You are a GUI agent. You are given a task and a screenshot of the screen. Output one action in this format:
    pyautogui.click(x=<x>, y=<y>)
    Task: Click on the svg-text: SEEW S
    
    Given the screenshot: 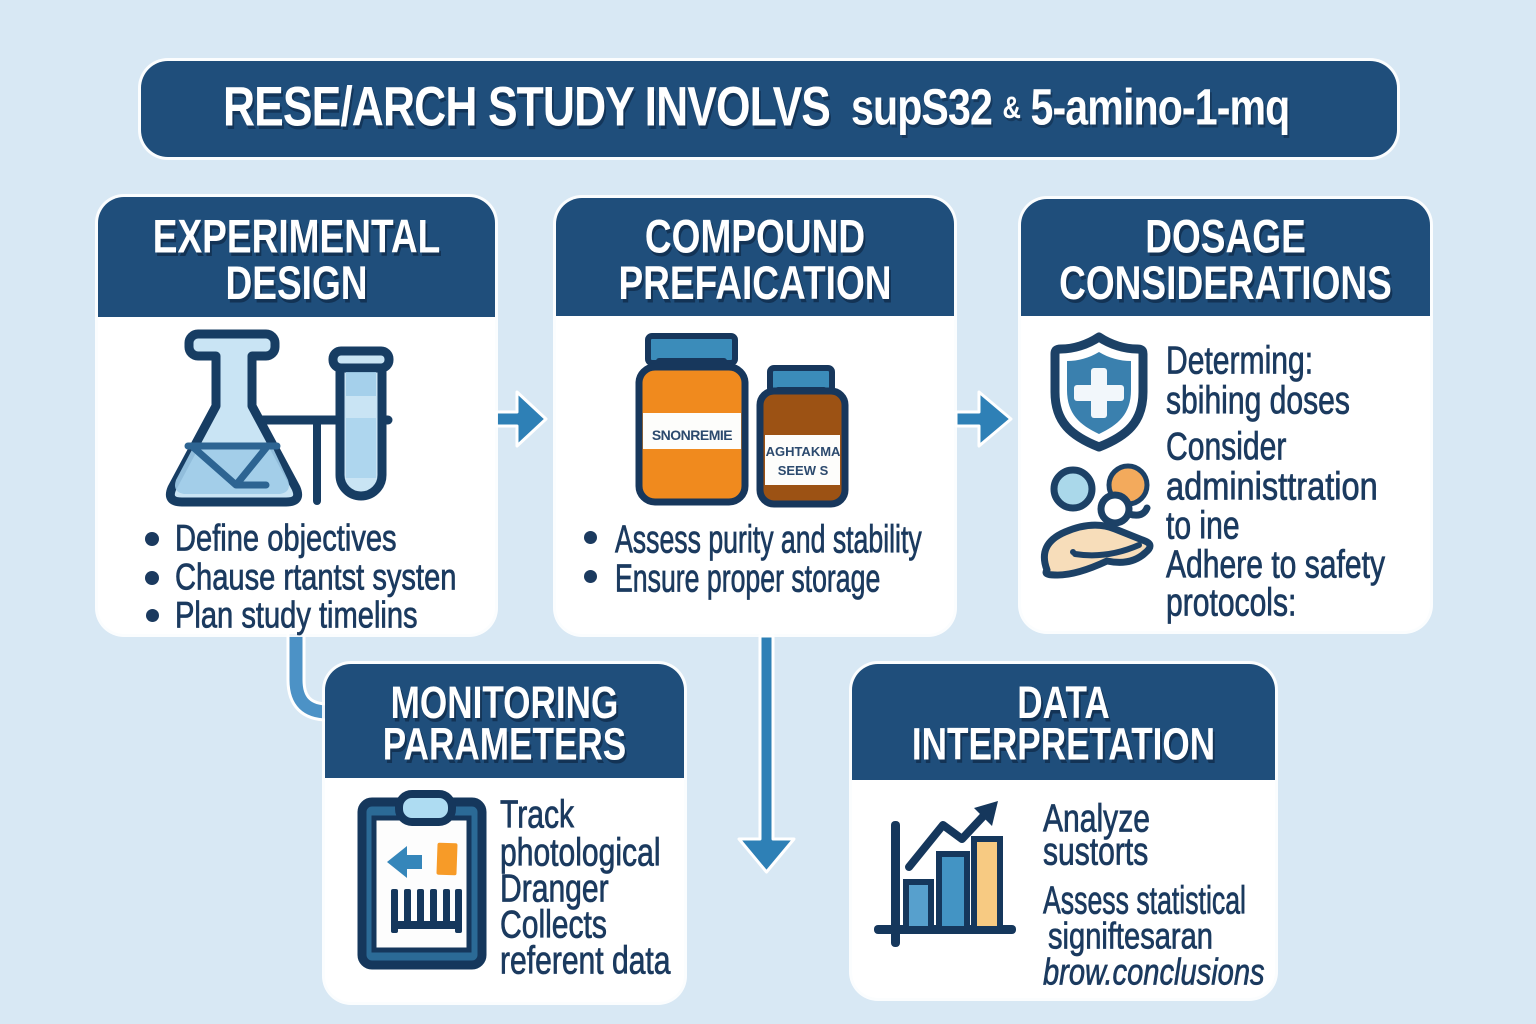 What is the action you would take?
    pyautogui.click(x=803, y=470)
    